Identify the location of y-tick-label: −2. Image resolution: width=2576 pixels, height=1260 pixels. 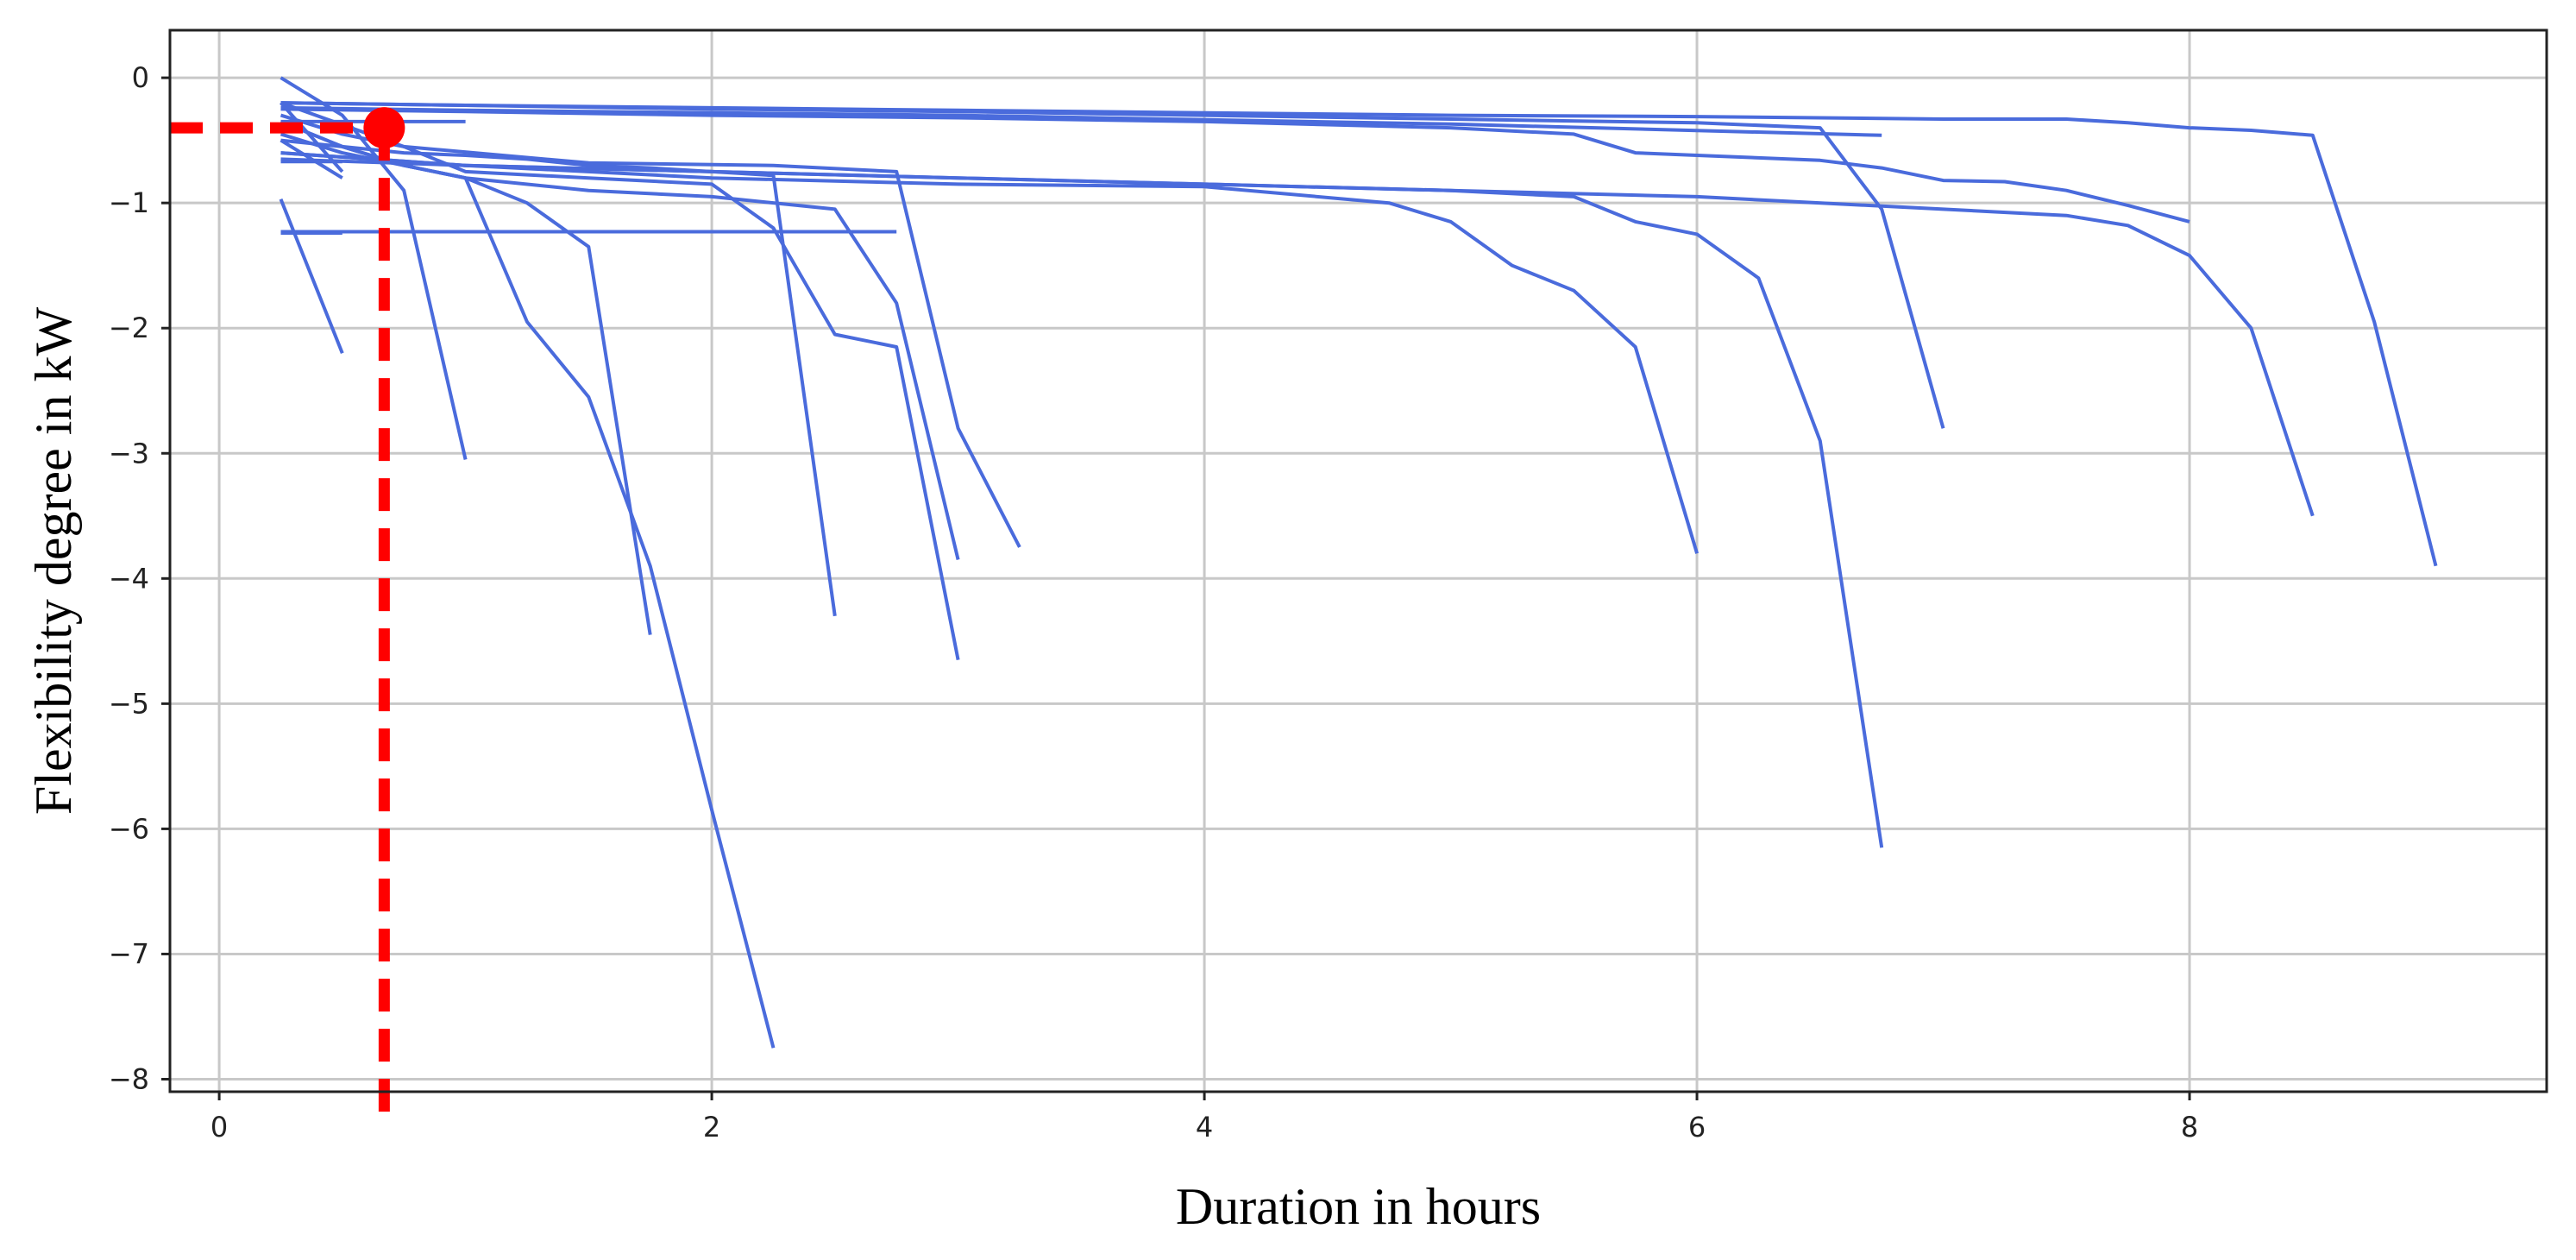
(129, 328).